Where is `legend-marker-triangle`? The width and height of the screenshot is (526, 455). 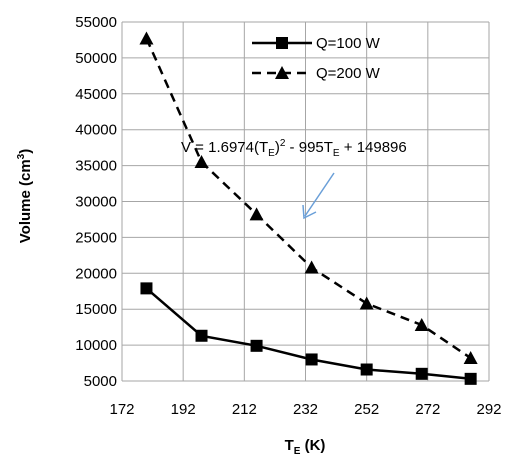
legend-marker-triangle is located at coordinates (282, 72).